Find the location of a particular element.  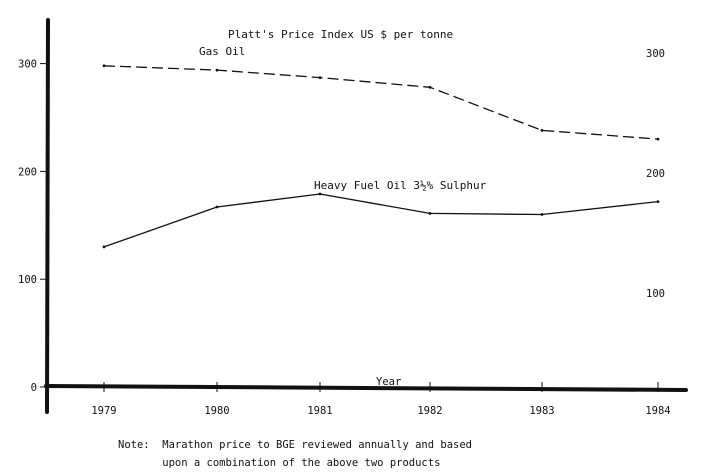

y-tick-label-right: 200 is located at coordinates (655, 174).